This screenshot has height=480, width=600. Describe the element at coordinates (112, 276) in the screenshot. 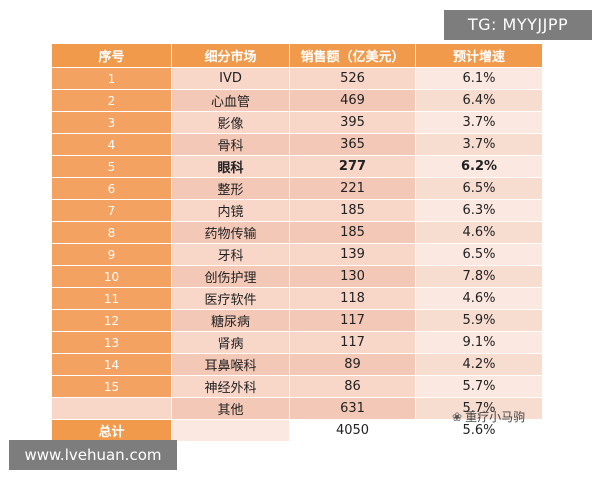

I see `row-index: 10` at that location.